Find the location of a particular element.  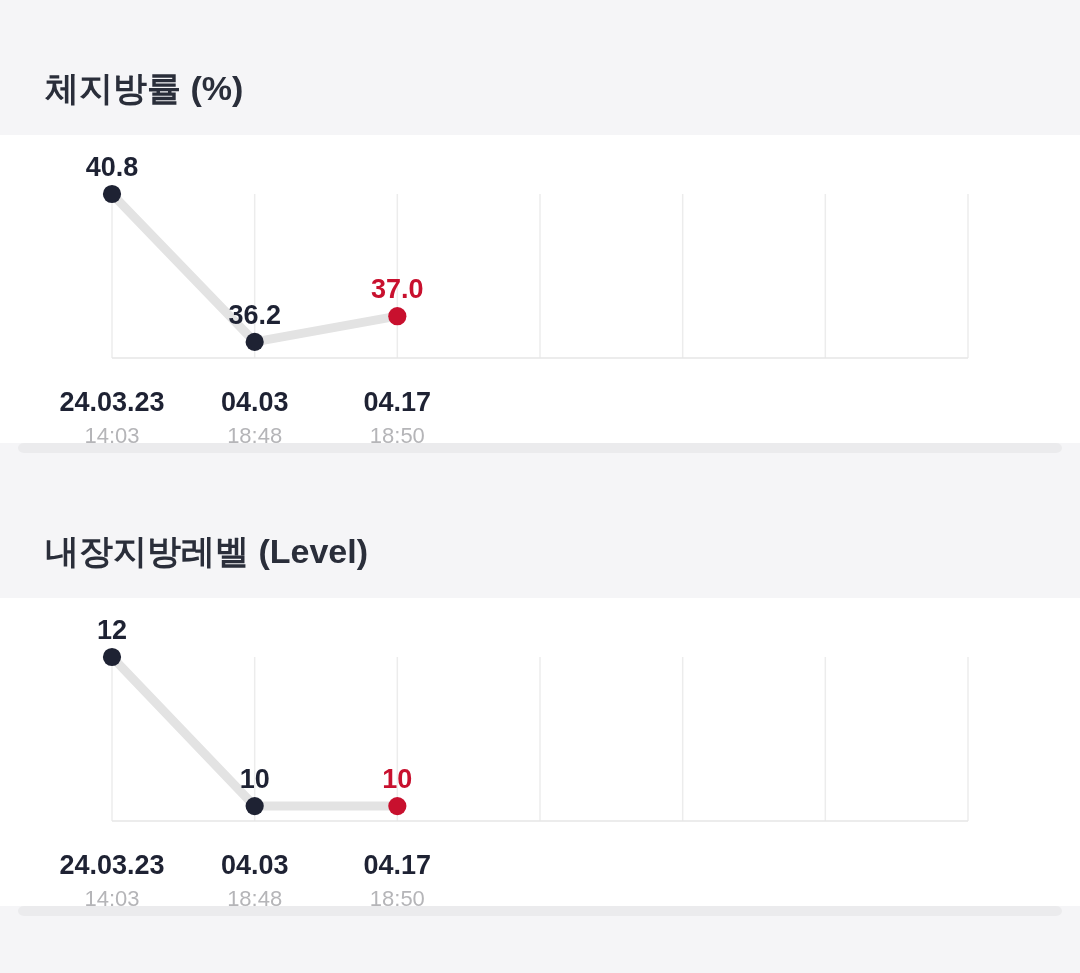

data-label: 40.8 is located at coordinates (112, 167).